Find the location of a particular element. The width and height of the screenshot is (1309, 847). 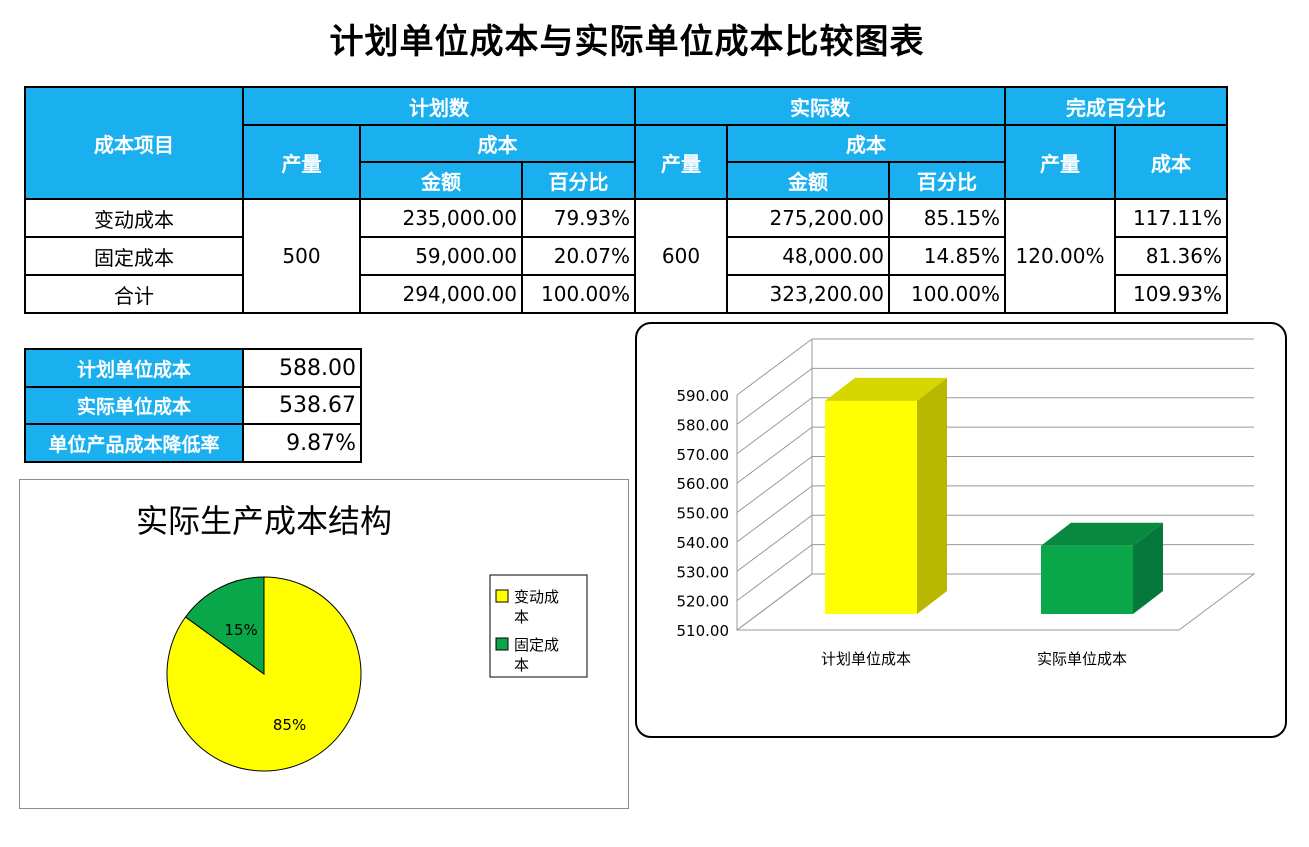

header-actual-percent: 百分比 is located at coordinates (947, 180).